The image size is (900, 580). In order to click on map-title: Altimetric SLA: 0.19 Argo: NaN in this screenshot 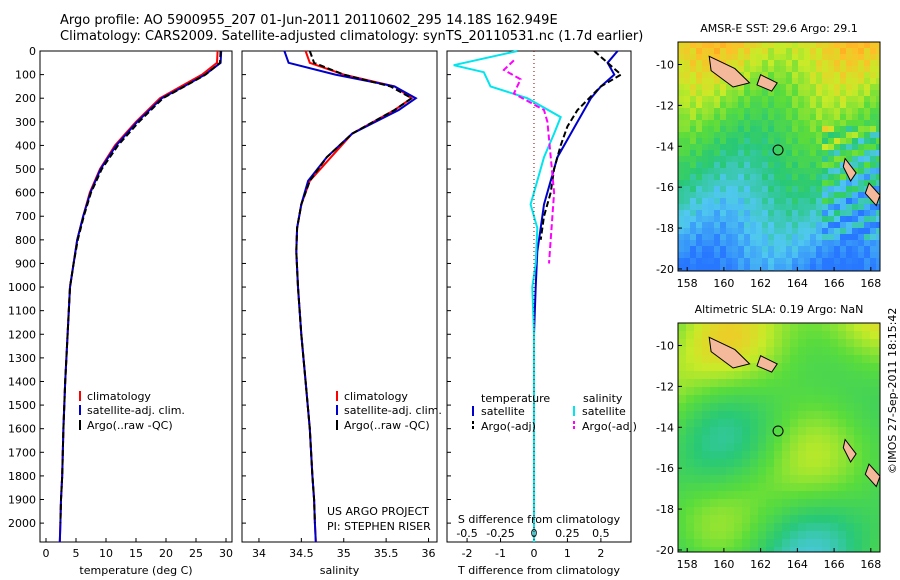, I will do `click(779, 309)`.